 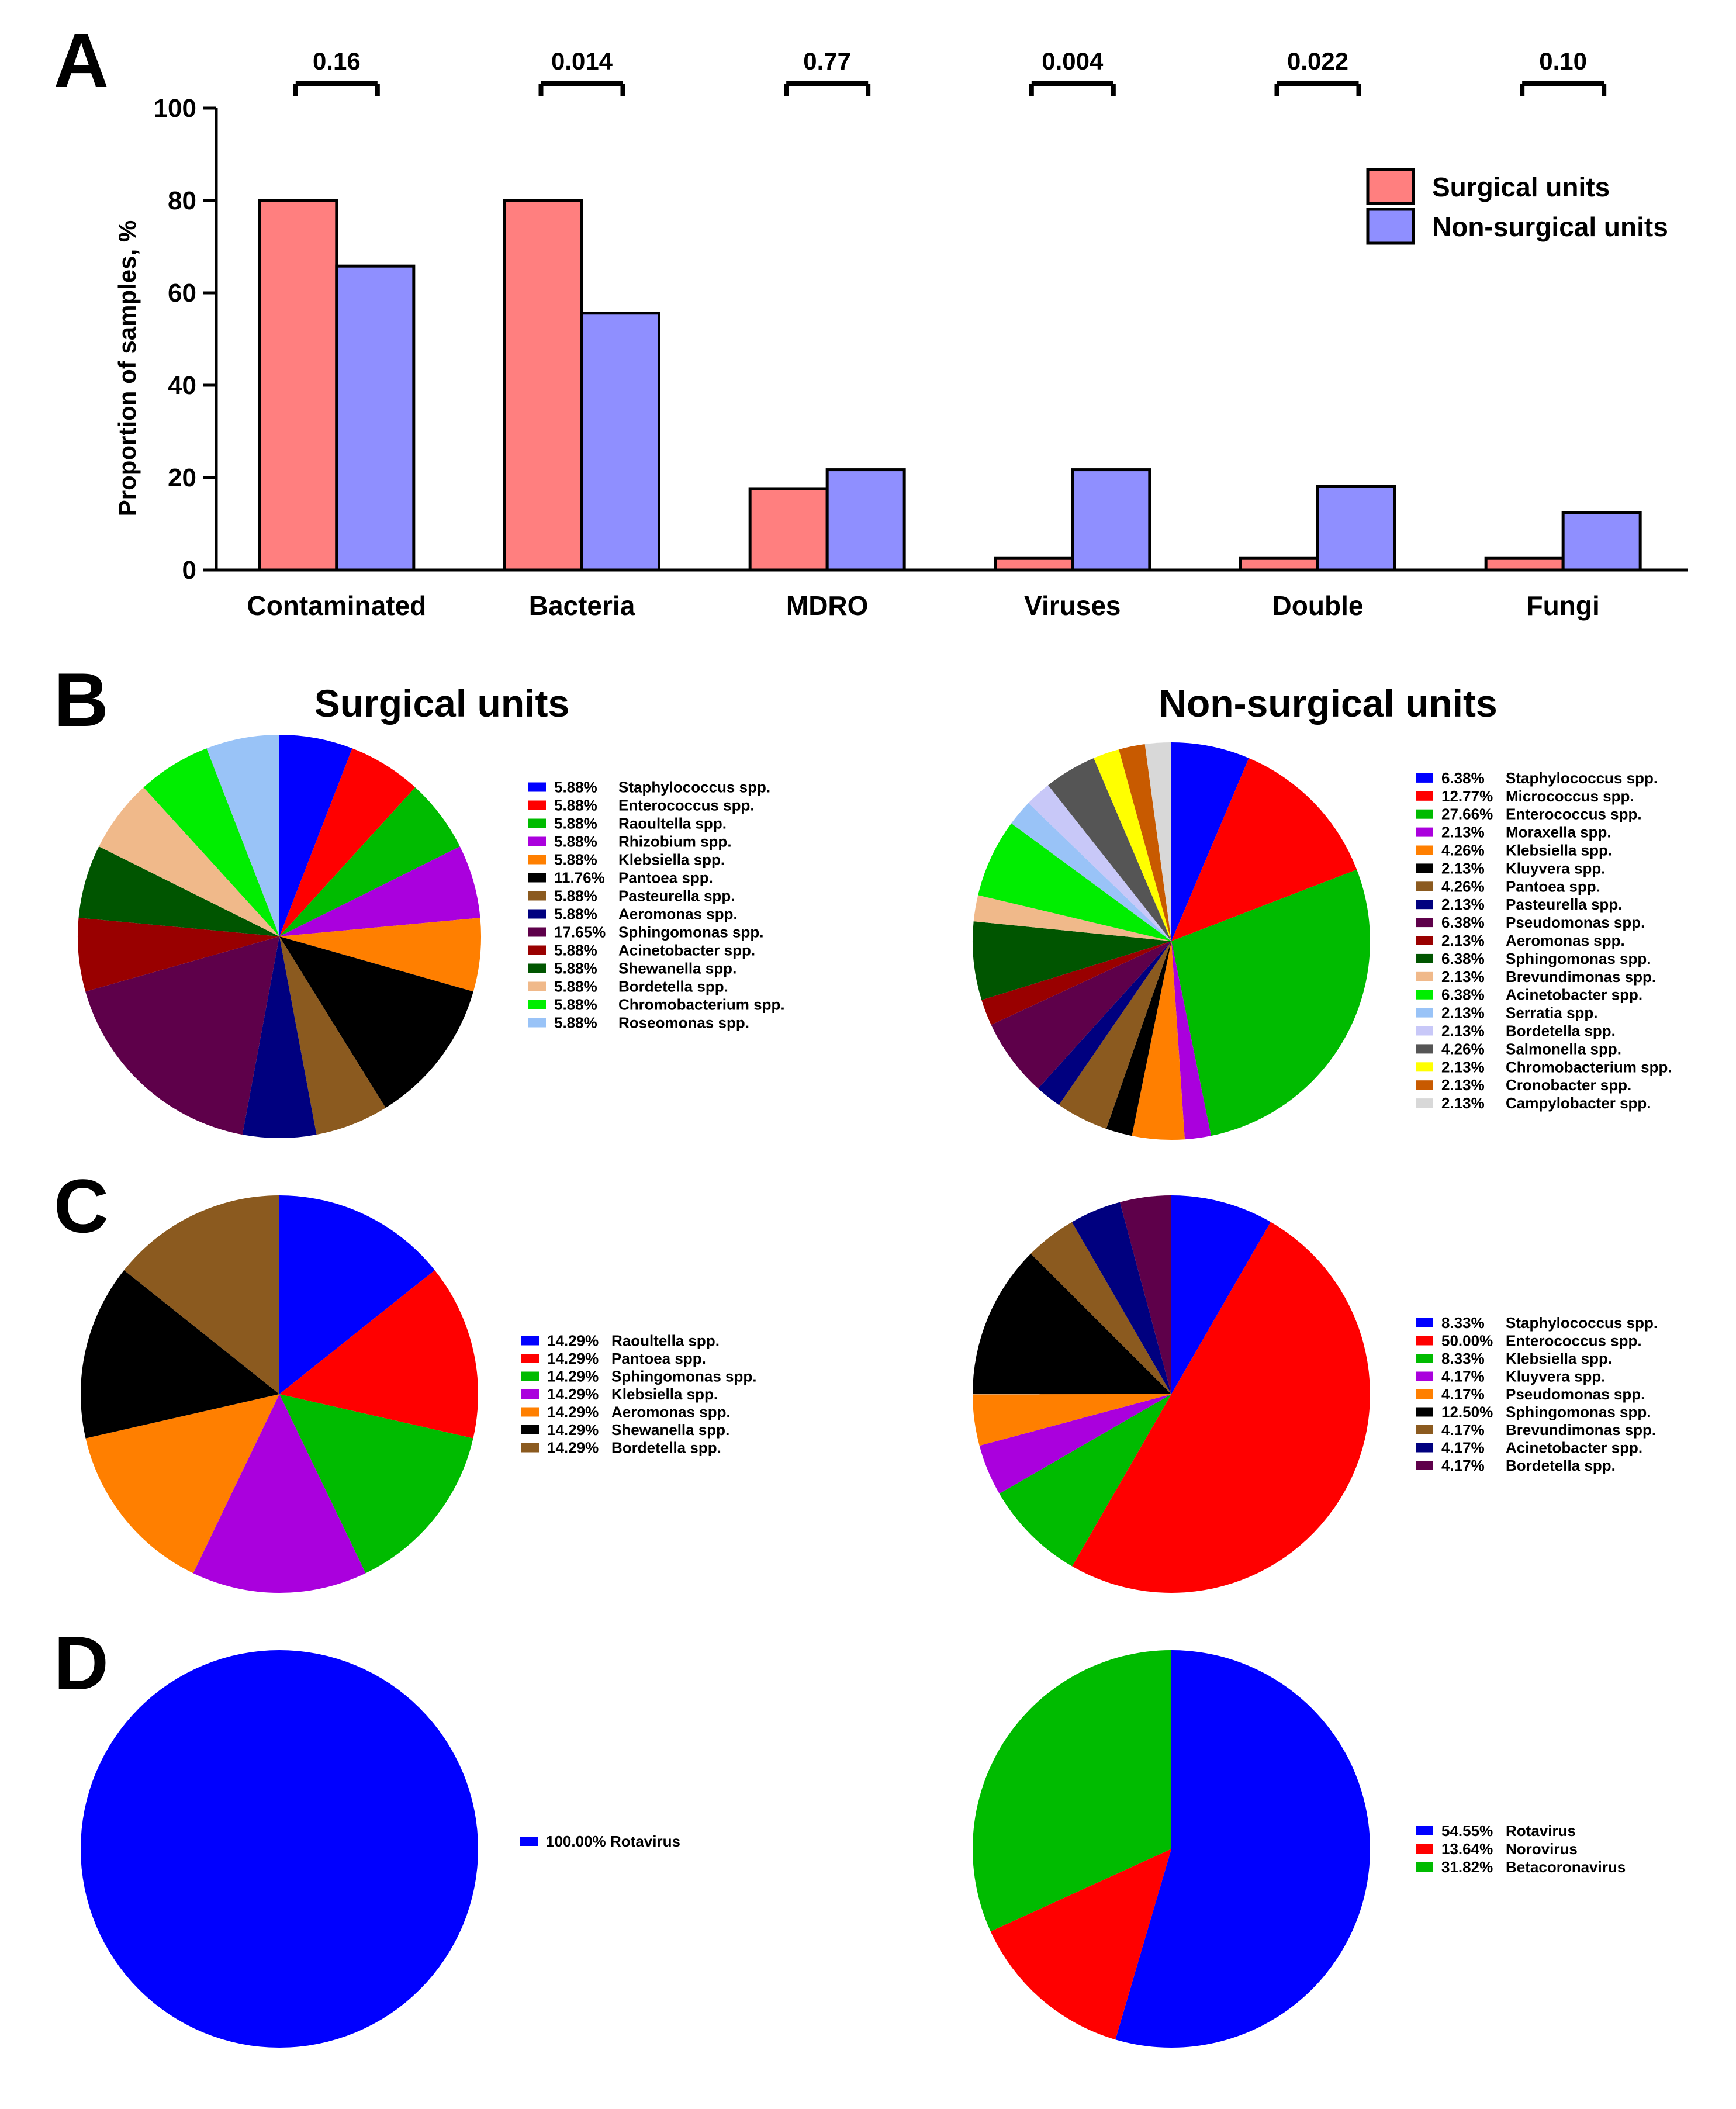 What do you see at coordinates (1191, 1041) in the screenshot?
I see `pie-slice-moraxella-spp` at bounding box center [1191, 1041].